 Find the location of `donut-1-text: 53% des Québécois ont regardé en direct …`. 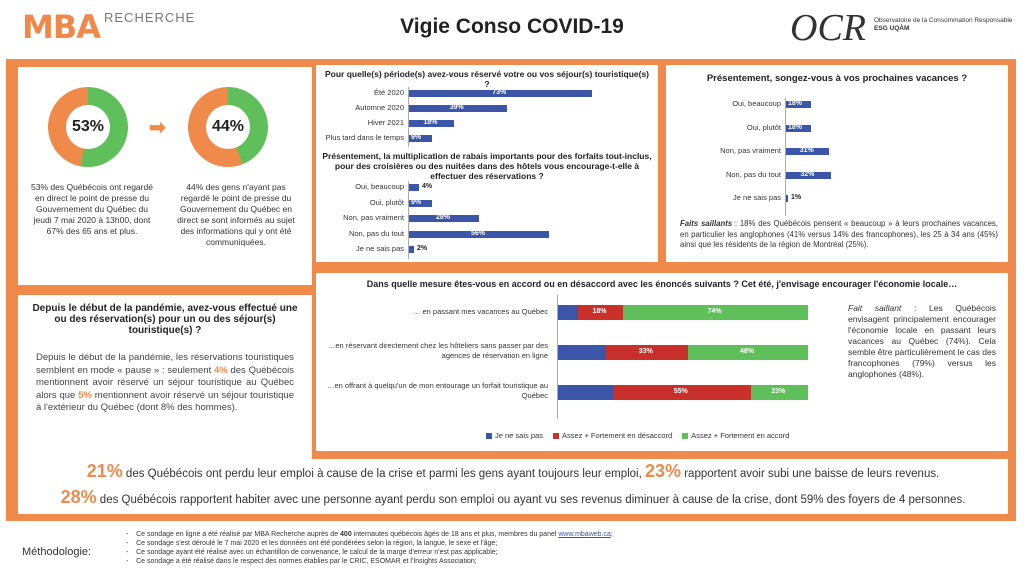

donut-1-text: 53% des Québécois ont regardé en direct … is located at coordinates (92, 209).